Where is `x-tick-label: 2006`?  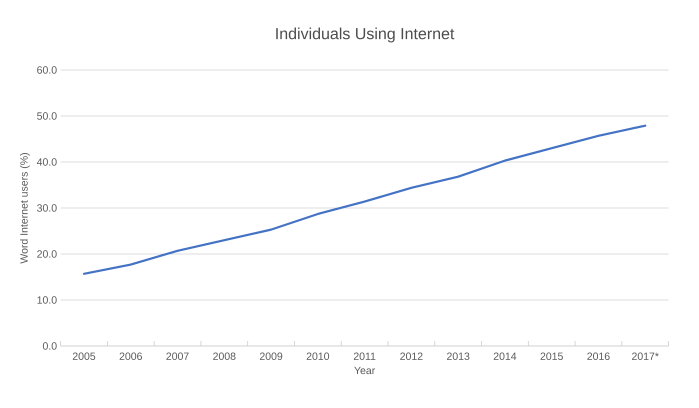
x-tick-label: 2006 is located at coordinates (131, 356).